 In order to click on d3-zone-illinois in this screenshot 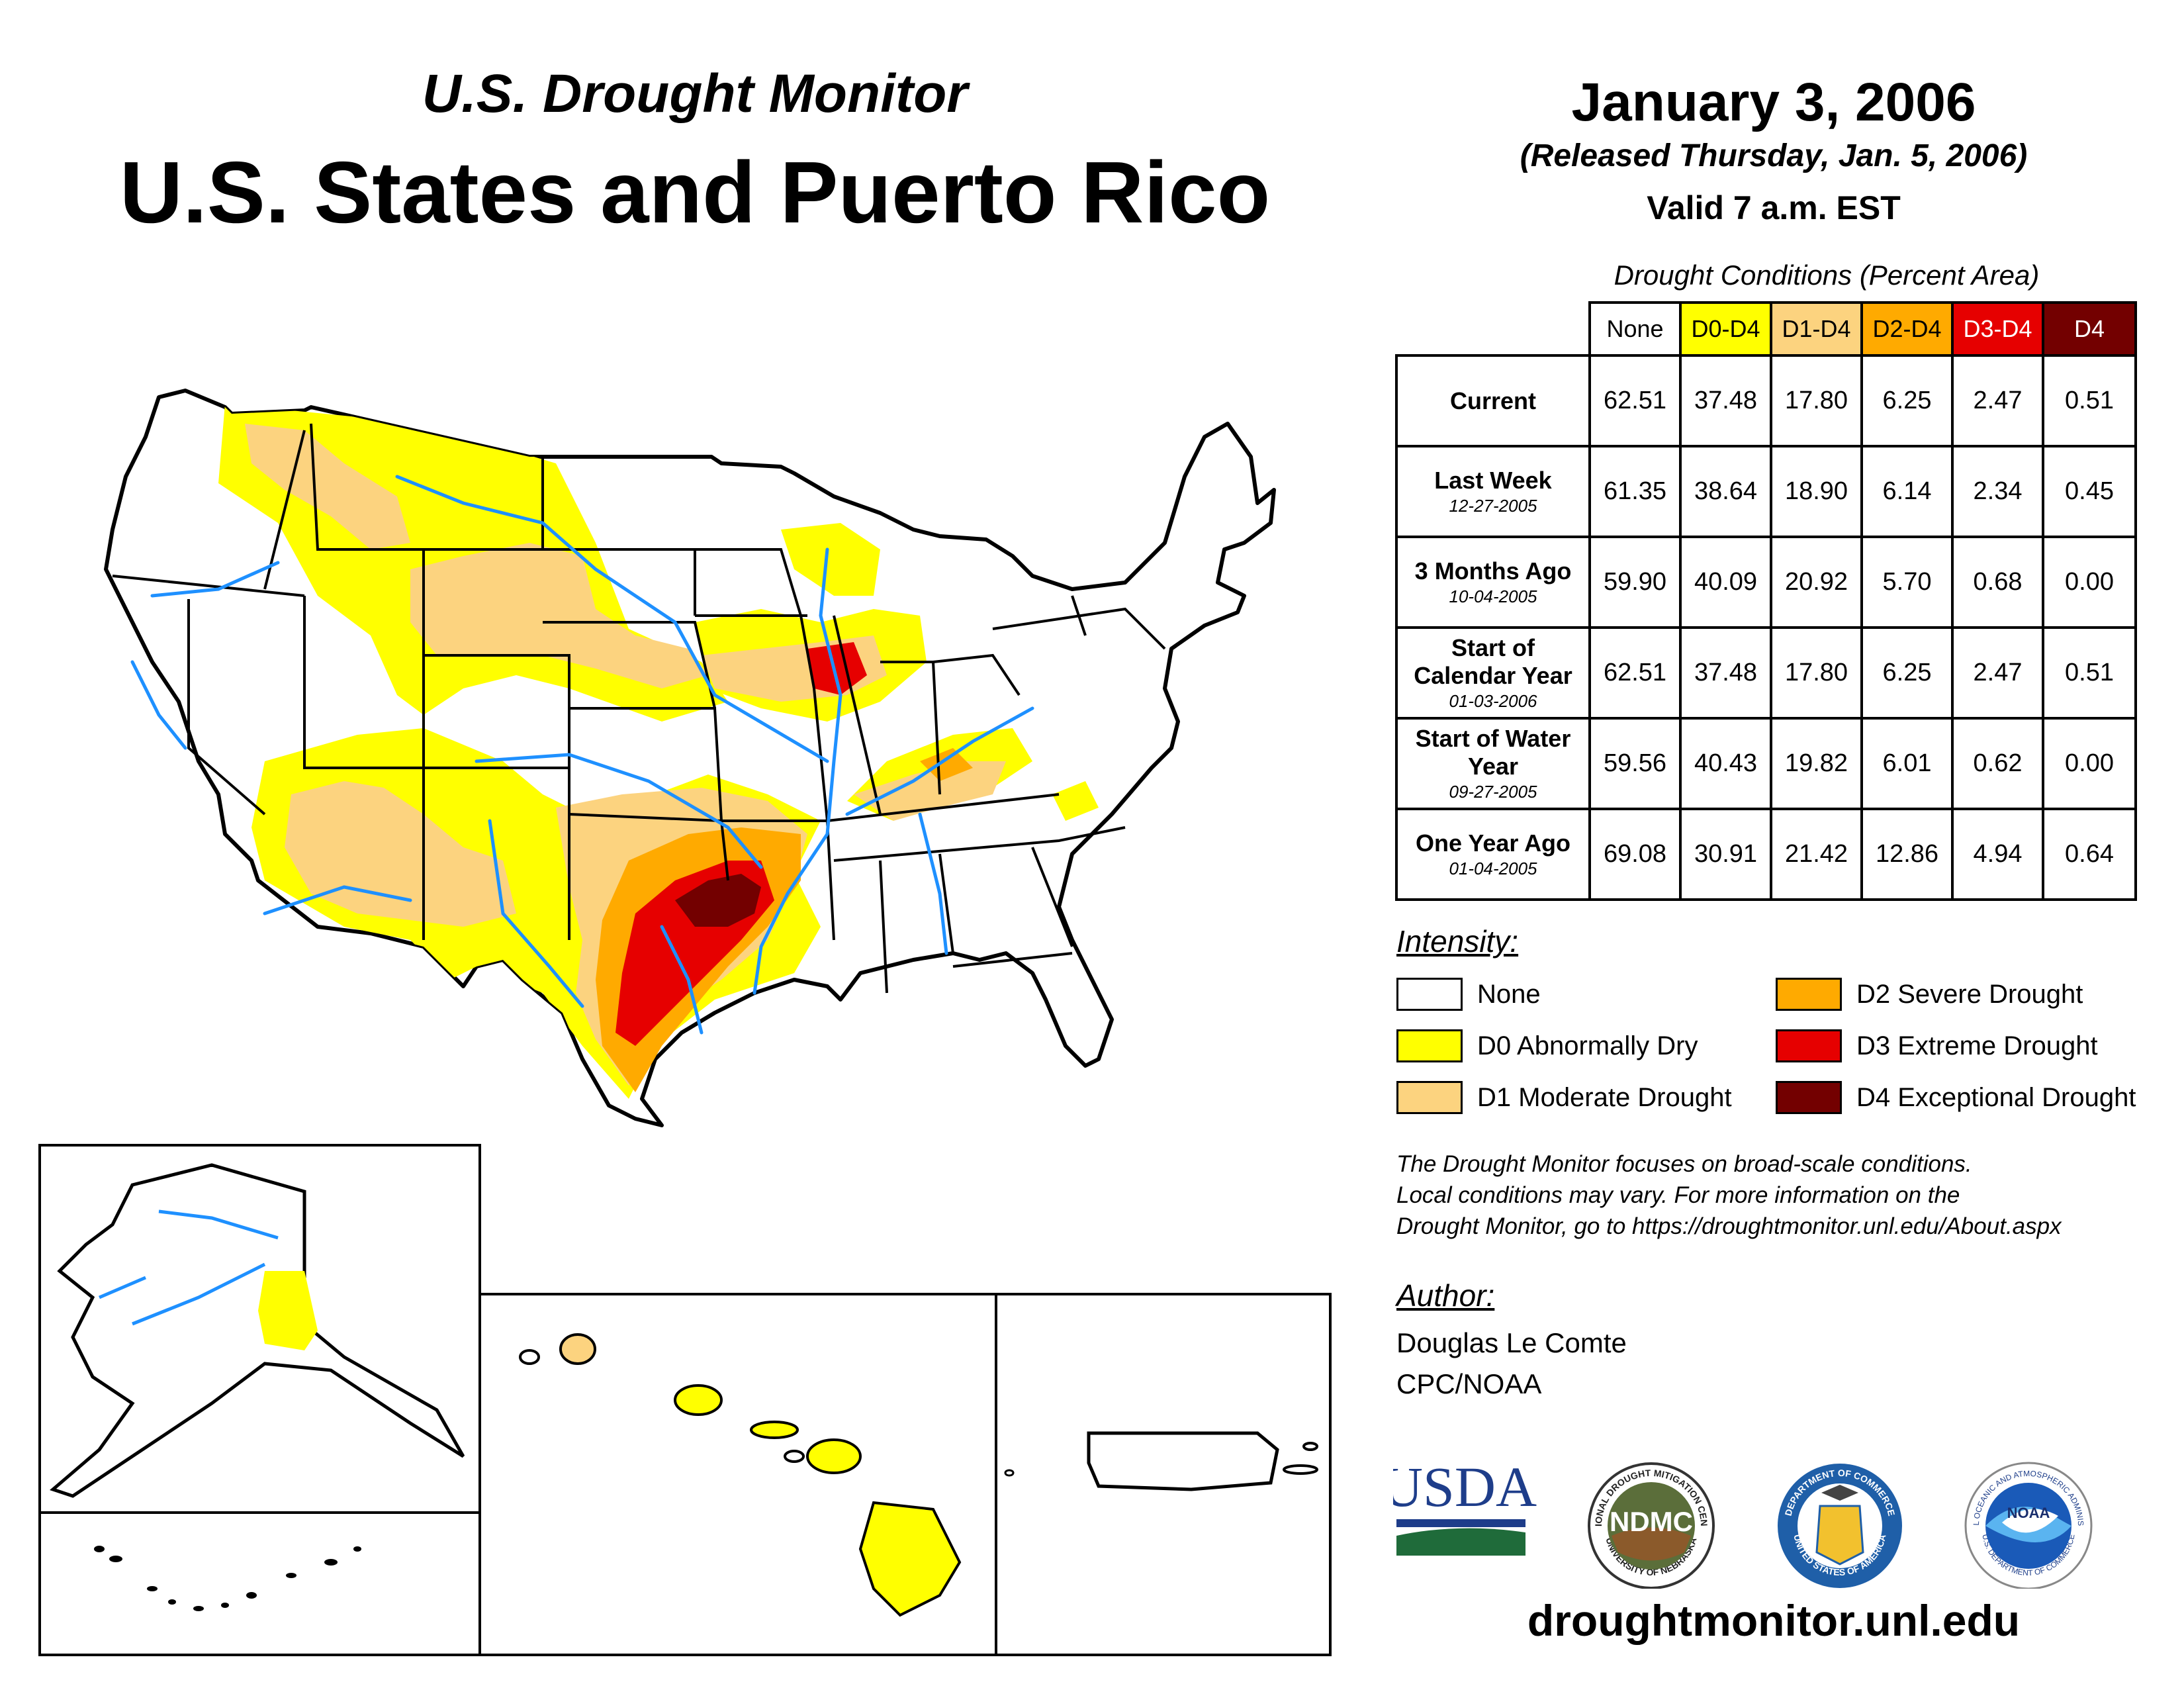, I will do `click(837, 668)`.